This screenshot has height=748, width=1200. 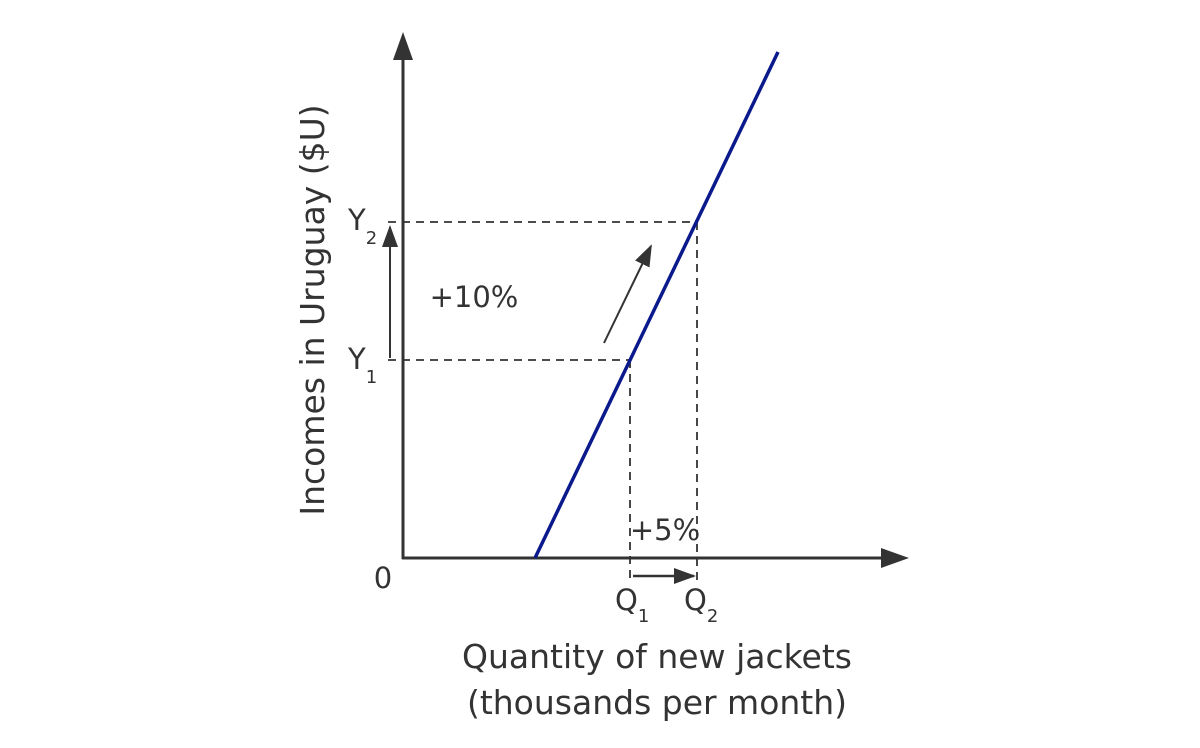 What do you see at coordinates (657, 702) in the screenshot?
I see `x-axis-label: (thousands per month)` at bounding box center [657, 702].